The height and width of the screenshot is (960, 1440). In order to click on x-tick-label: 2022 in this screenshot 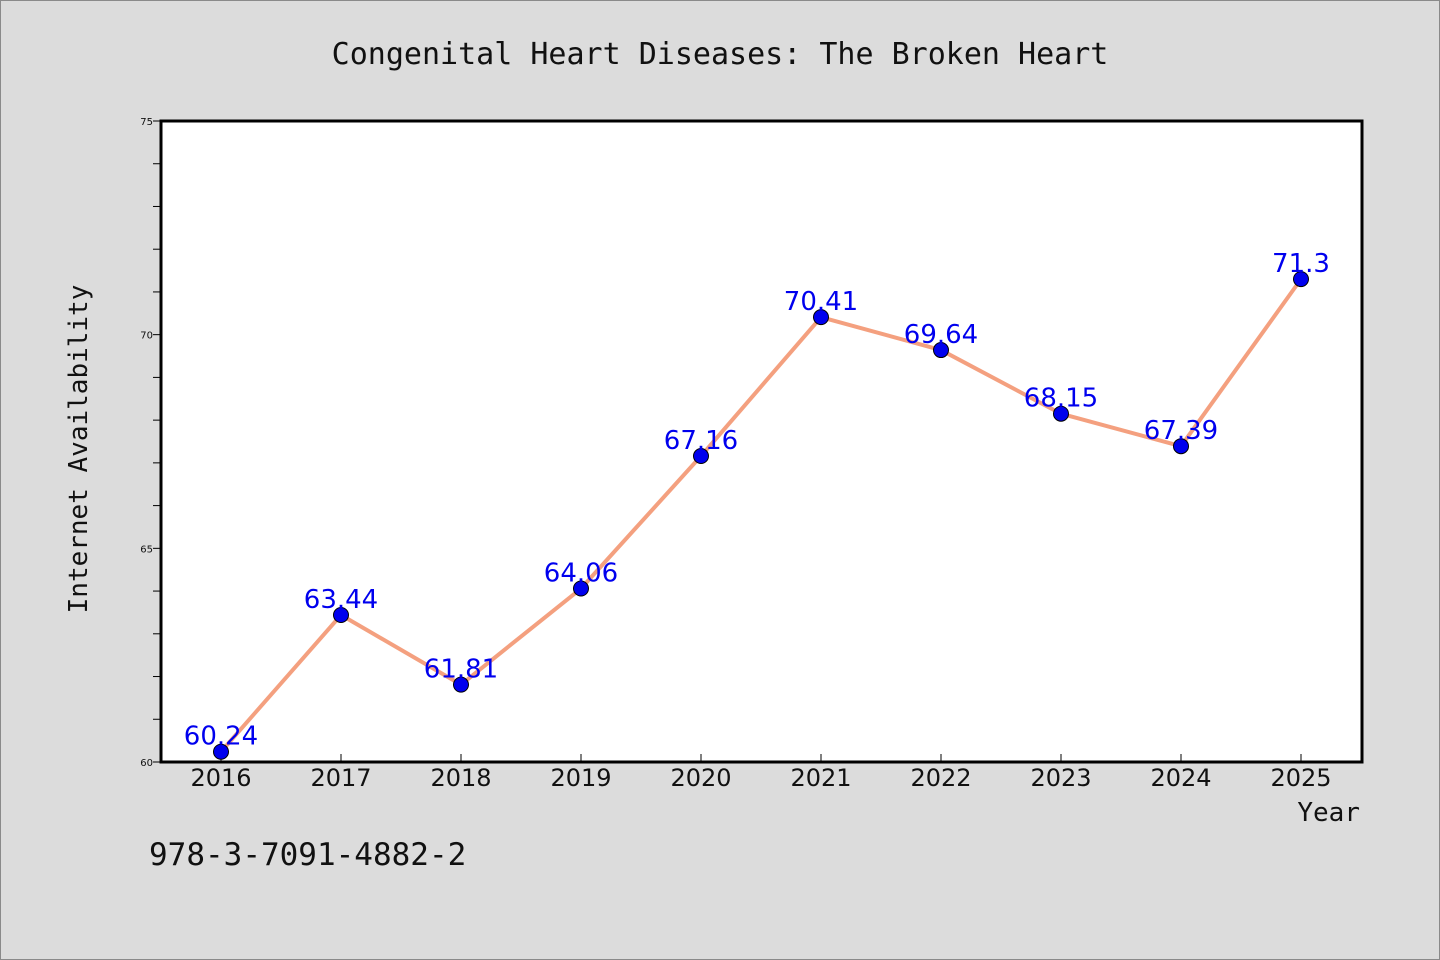, I will do `click(940, 778)`.